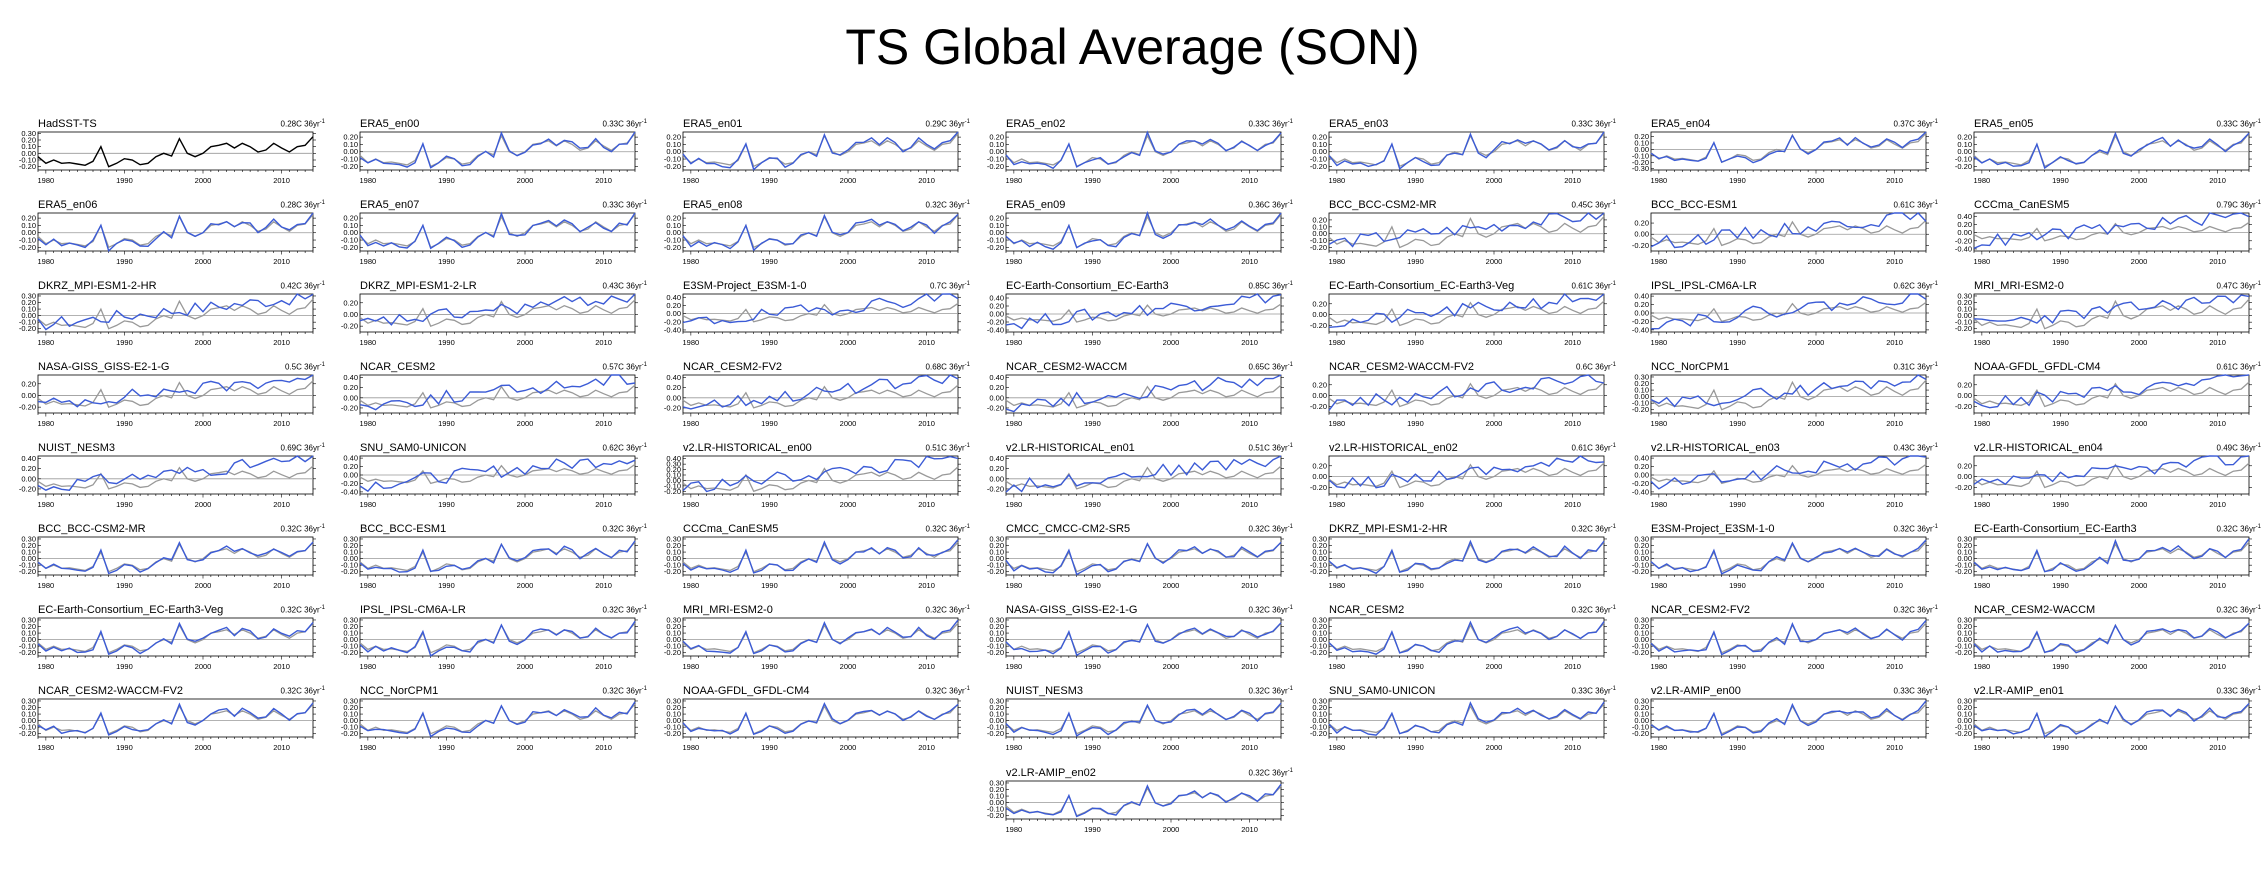 This screenshot has width=2265, height=889. I want to click on y-tick-label: -0.40, so click(1640, 491).